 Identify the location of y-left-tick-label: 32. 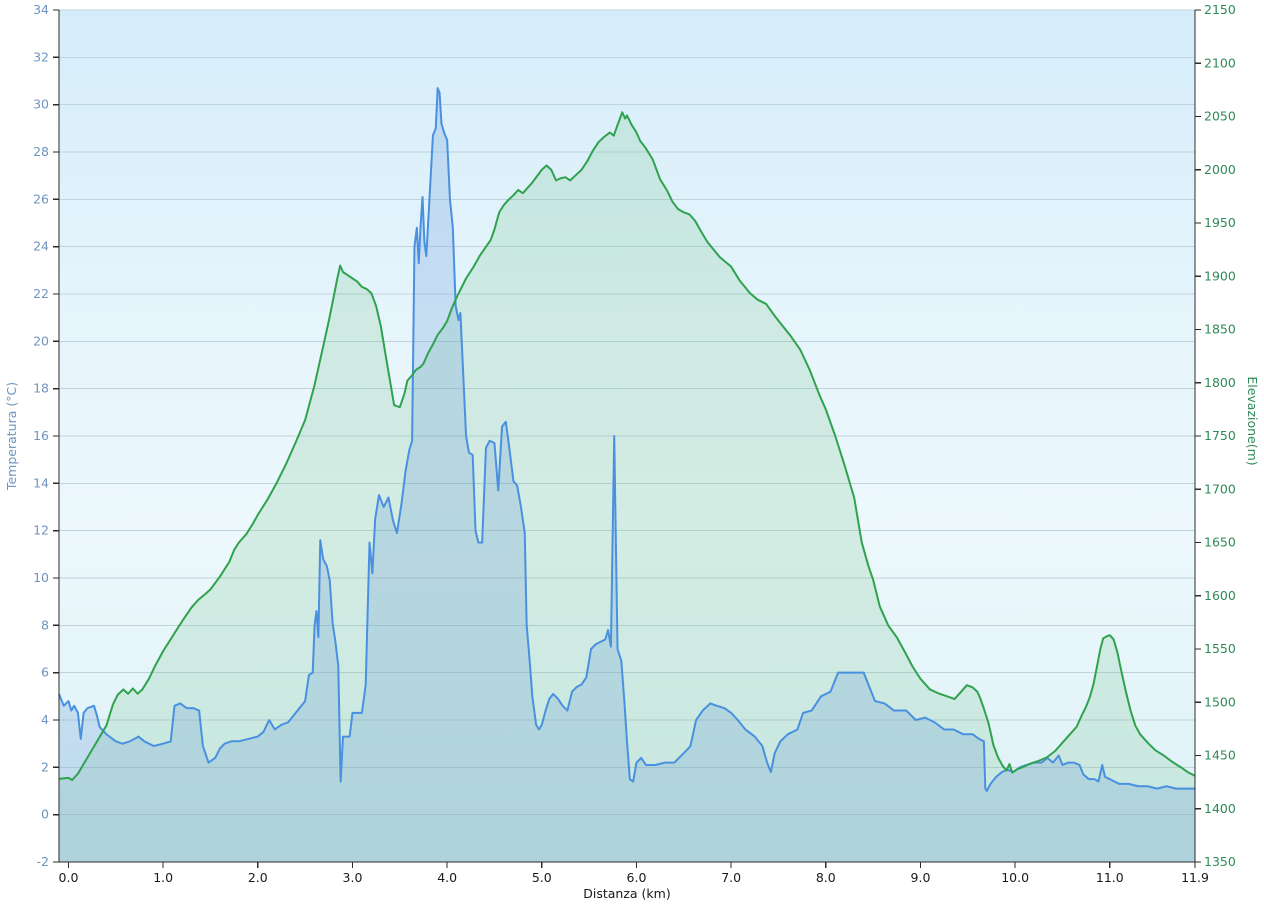
(41, 56).